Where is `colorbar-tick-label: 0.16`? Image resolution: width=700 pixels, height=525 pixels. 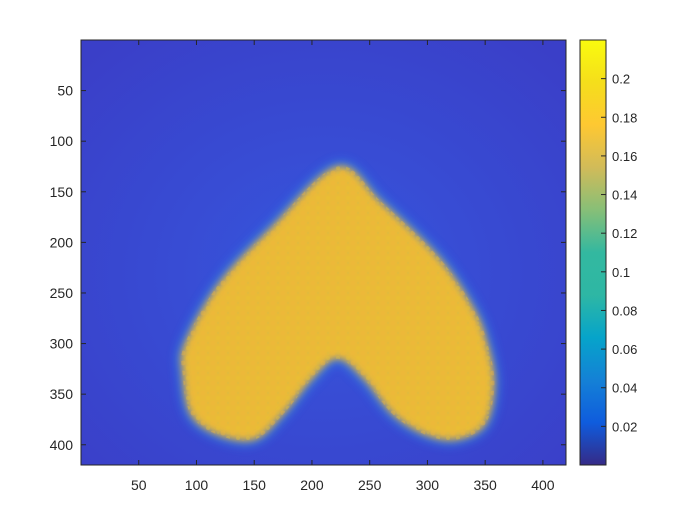 colorbar-tick-label: 0.16 is located at coordinates (624, 156).